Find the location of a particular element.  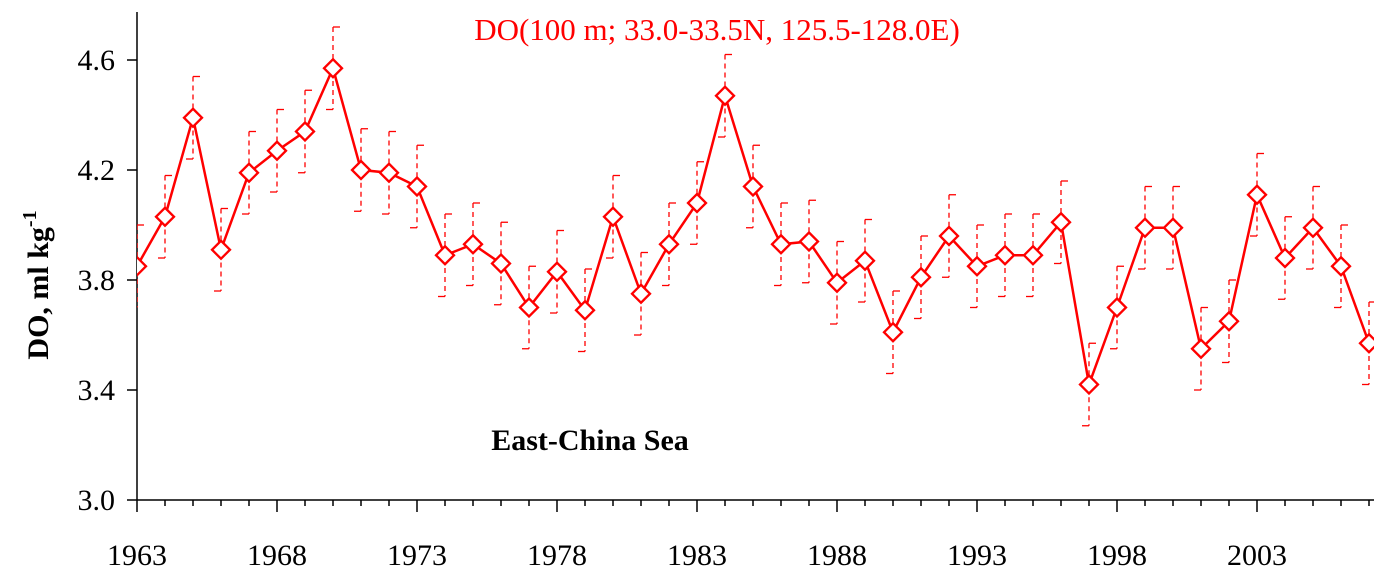

x-tick-label: 1973 is located at coordinates (417, 555).